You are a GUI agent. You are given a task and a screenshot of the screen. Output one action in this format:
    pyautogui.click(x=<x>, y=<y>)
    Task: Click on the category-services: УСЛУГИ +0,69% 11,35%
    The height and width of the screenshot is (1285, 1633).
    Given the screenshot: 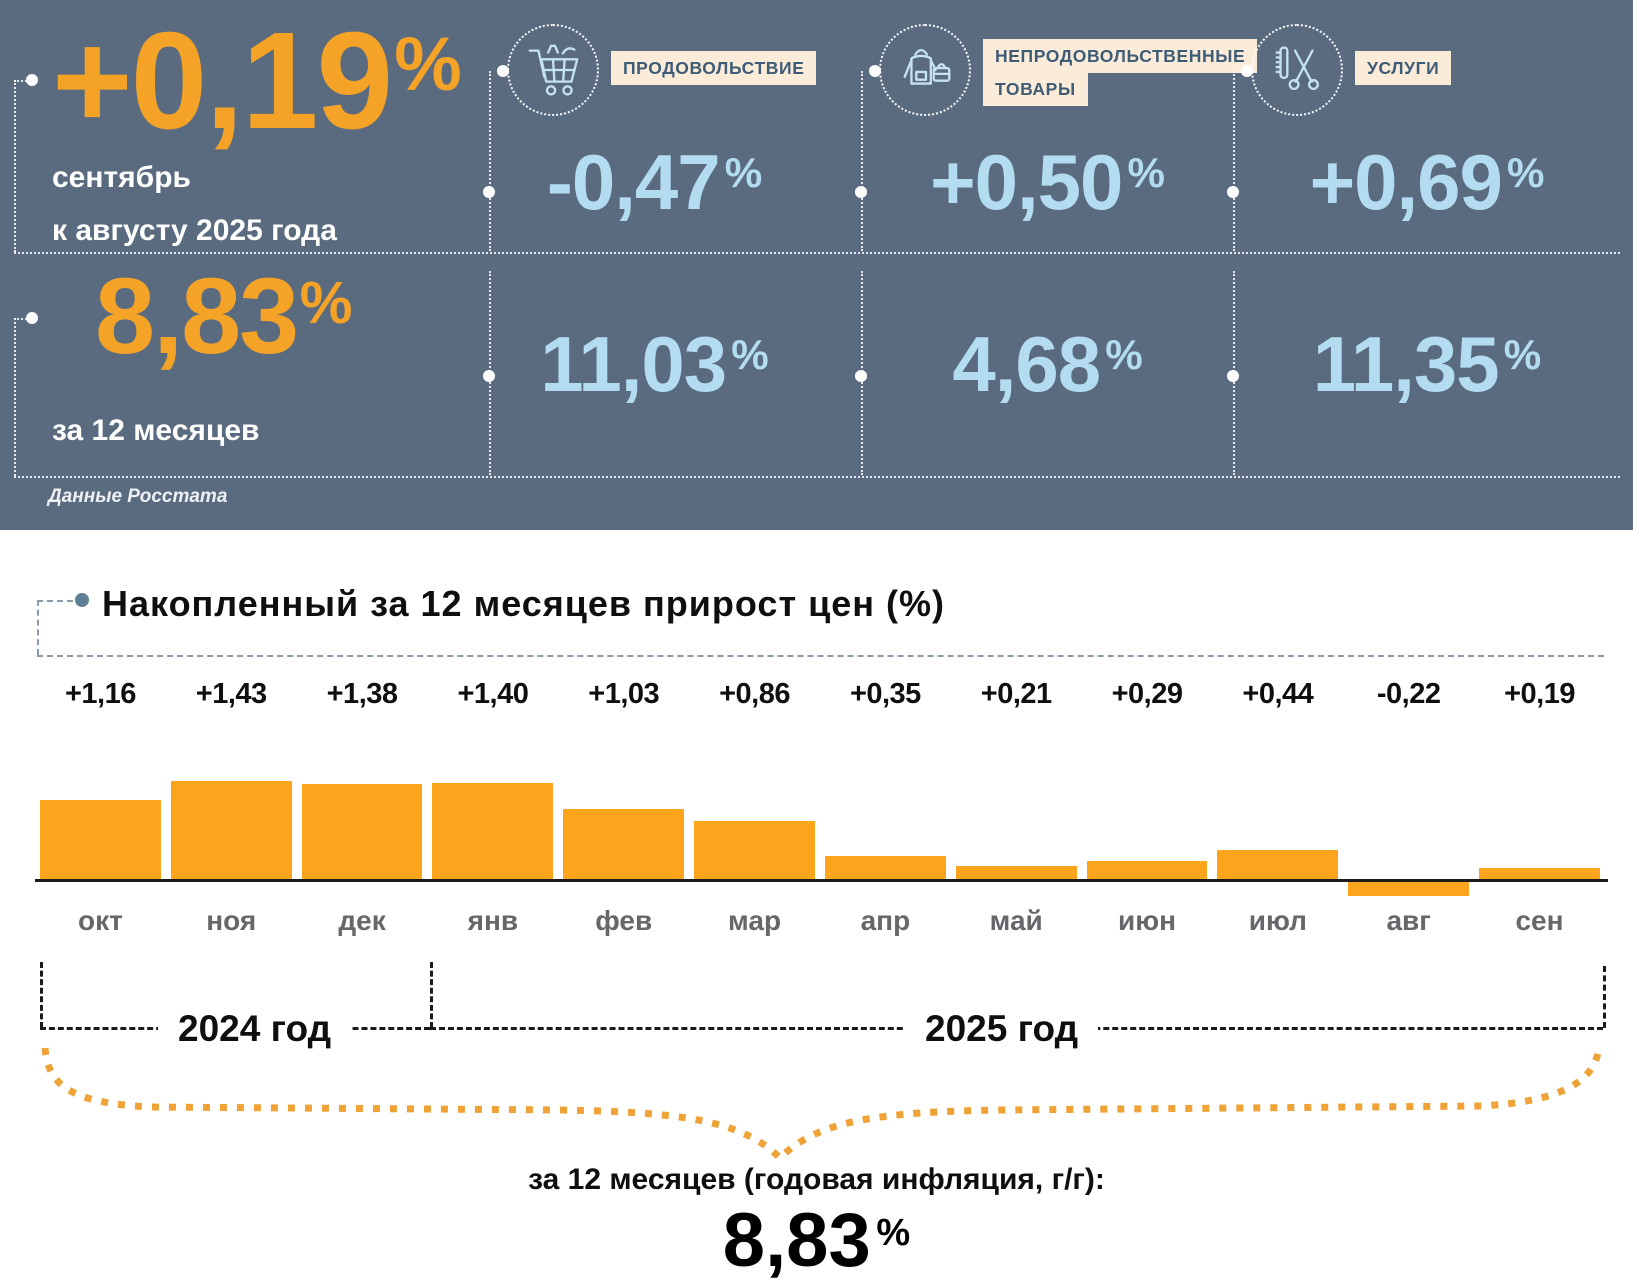 What is the action you would take?
    pyautogui.click(x=1426, y=265)
    